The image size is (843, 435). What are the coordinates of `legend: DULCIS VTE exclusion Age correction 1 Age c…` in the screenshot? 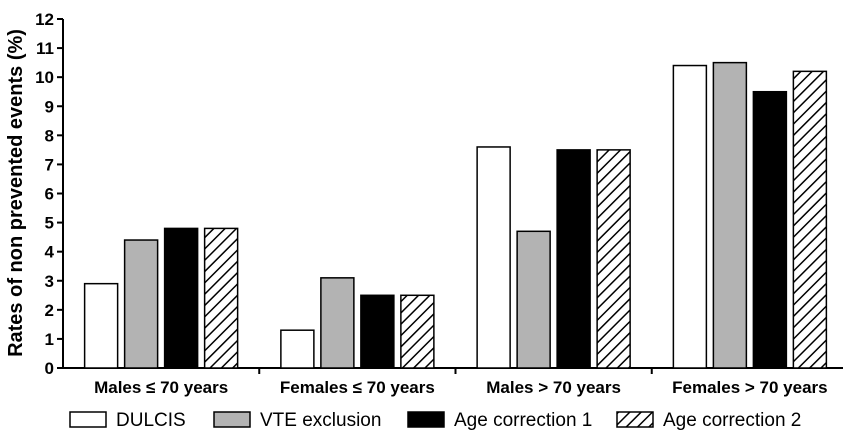 It's located at (435, 420).